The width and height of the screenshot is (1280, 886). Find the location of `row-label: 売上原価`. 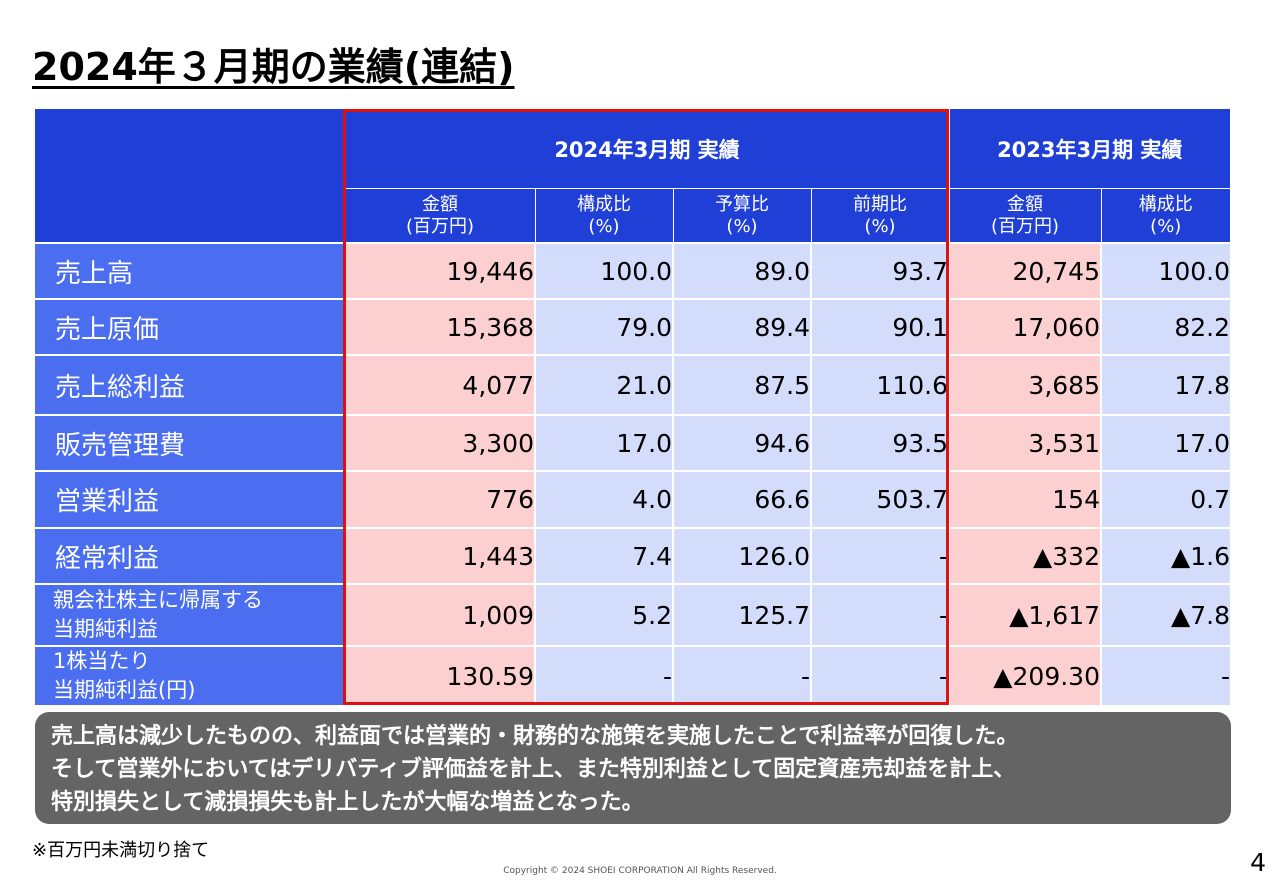

row-label: 売上原価 is located at coordinates (190, 326).